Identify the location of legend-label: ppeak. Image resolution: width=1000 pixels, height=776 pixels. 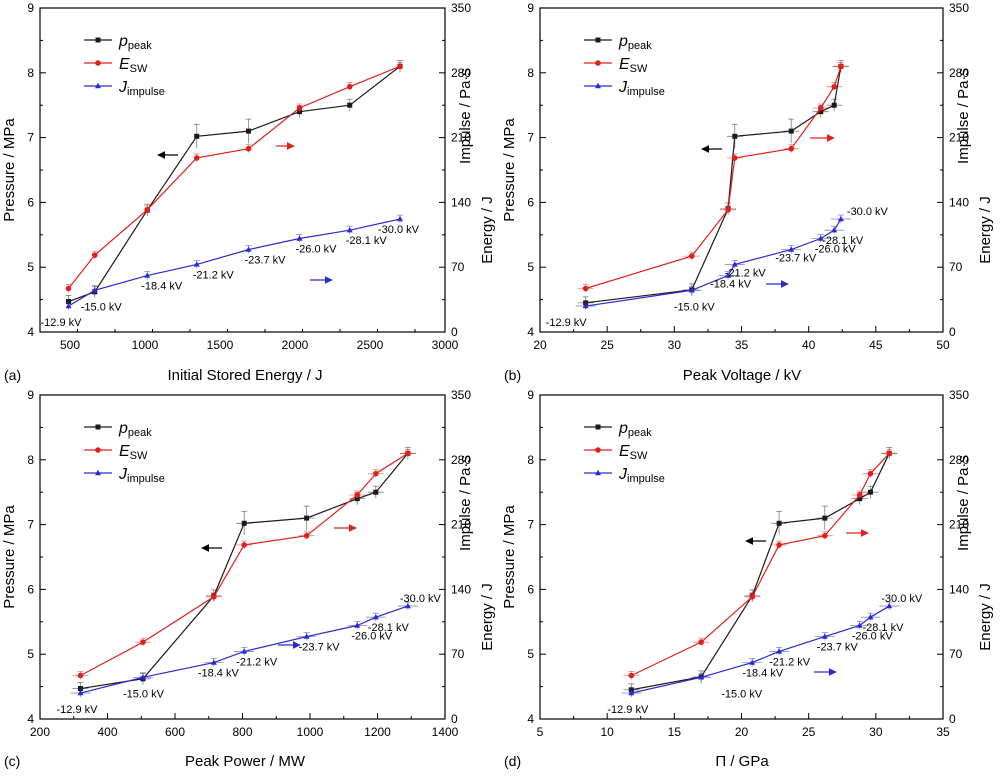
(635, 42).